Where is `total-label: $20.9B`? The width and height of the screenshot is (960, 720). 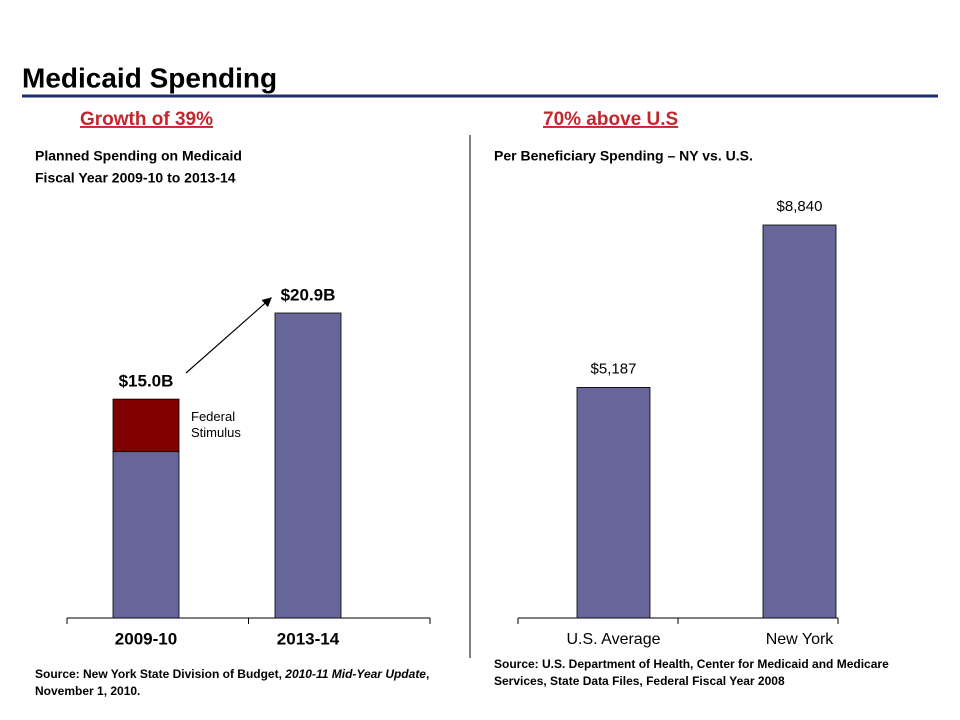
total-label: $20.9B is located at coordinates (308, 294).